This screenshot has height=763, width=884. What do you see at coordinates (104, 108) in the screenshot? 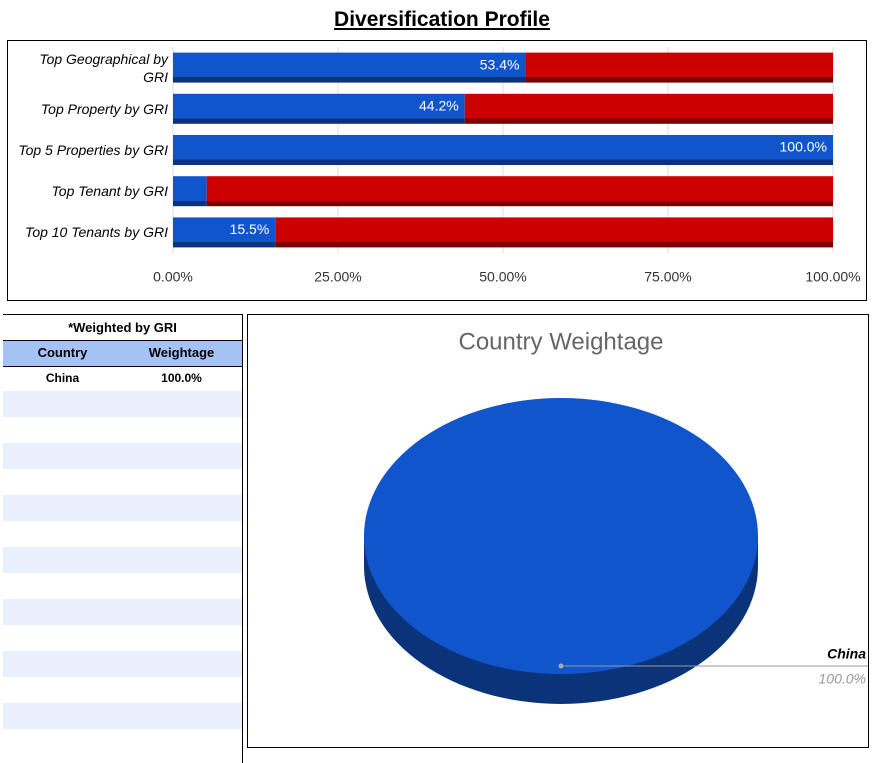
I see `category-label: Top Property by GRI` at bounding box center [104, 108].